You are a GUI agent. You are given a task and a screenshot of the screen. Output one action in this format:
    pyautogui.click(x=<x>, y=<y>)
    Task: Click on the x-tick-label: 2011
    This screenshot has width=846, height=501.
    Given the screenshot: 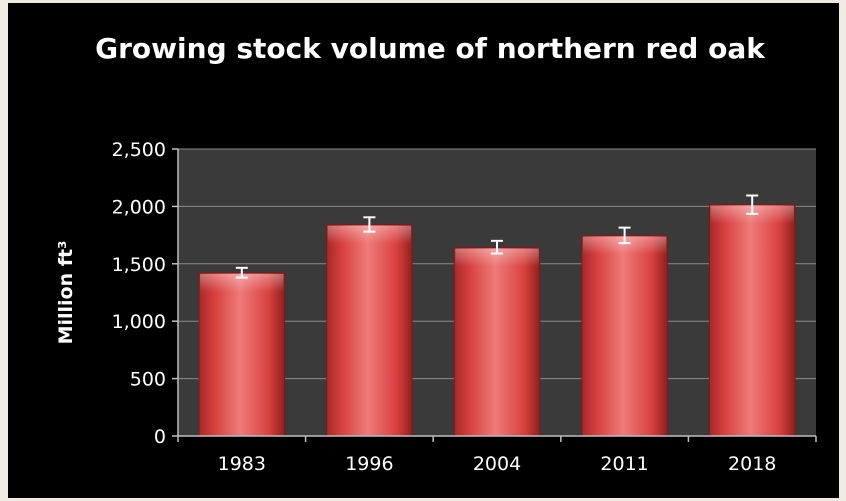 What is the action you would take?
    pyautogui.click(x=624, y=464)
    